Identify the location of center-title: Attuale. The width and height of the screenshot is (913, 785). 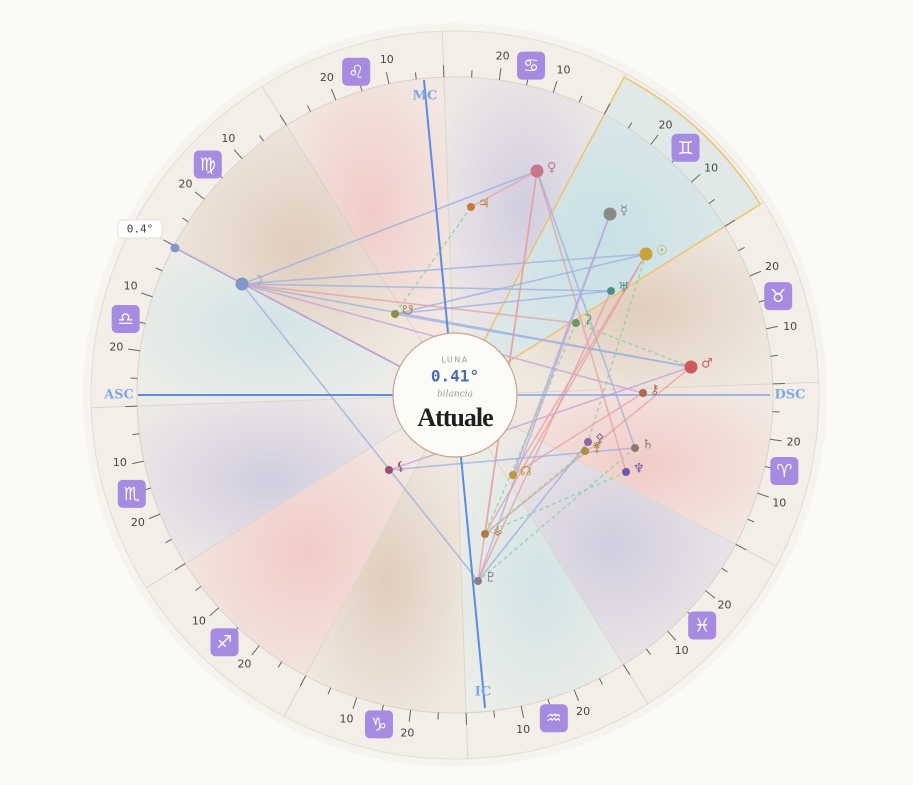
(455, 417).